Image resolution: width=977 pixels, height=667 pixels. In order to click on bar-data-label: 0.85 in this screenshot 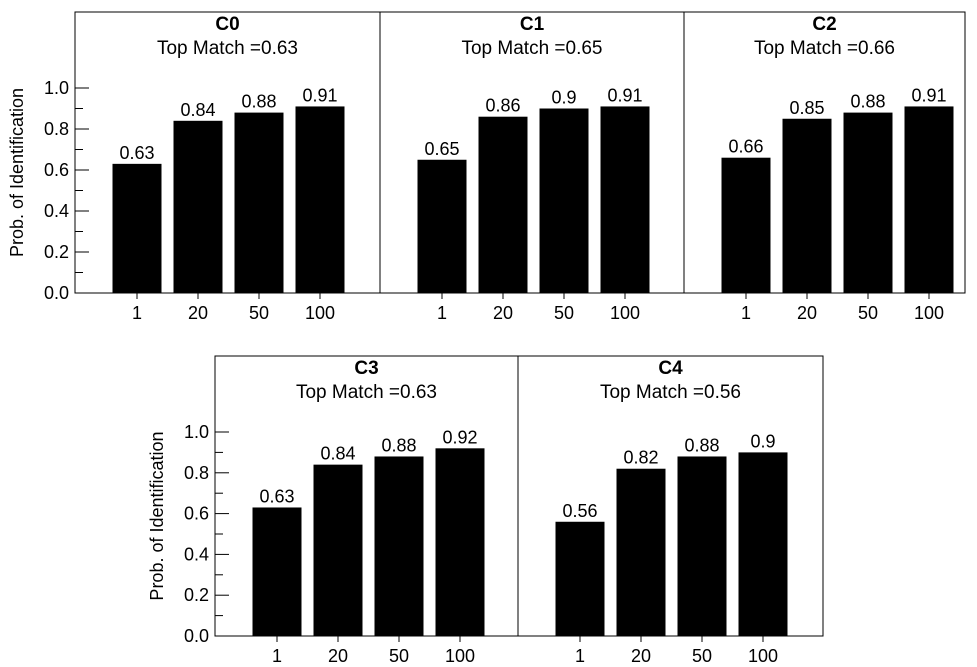, I will do `click(806, 108)`.